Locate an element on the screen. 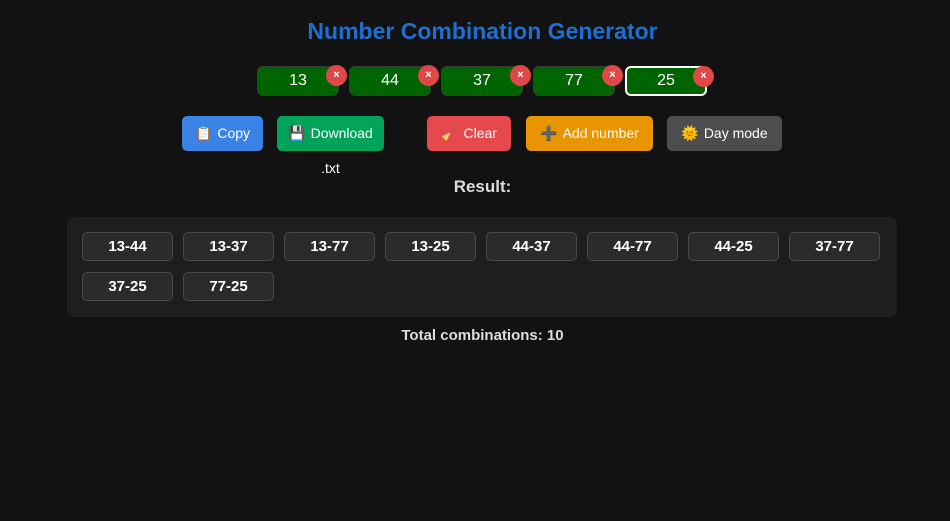 The image size is (950, 521). floppy-disk-icon: 💾 is located at coordinates (297, 133).